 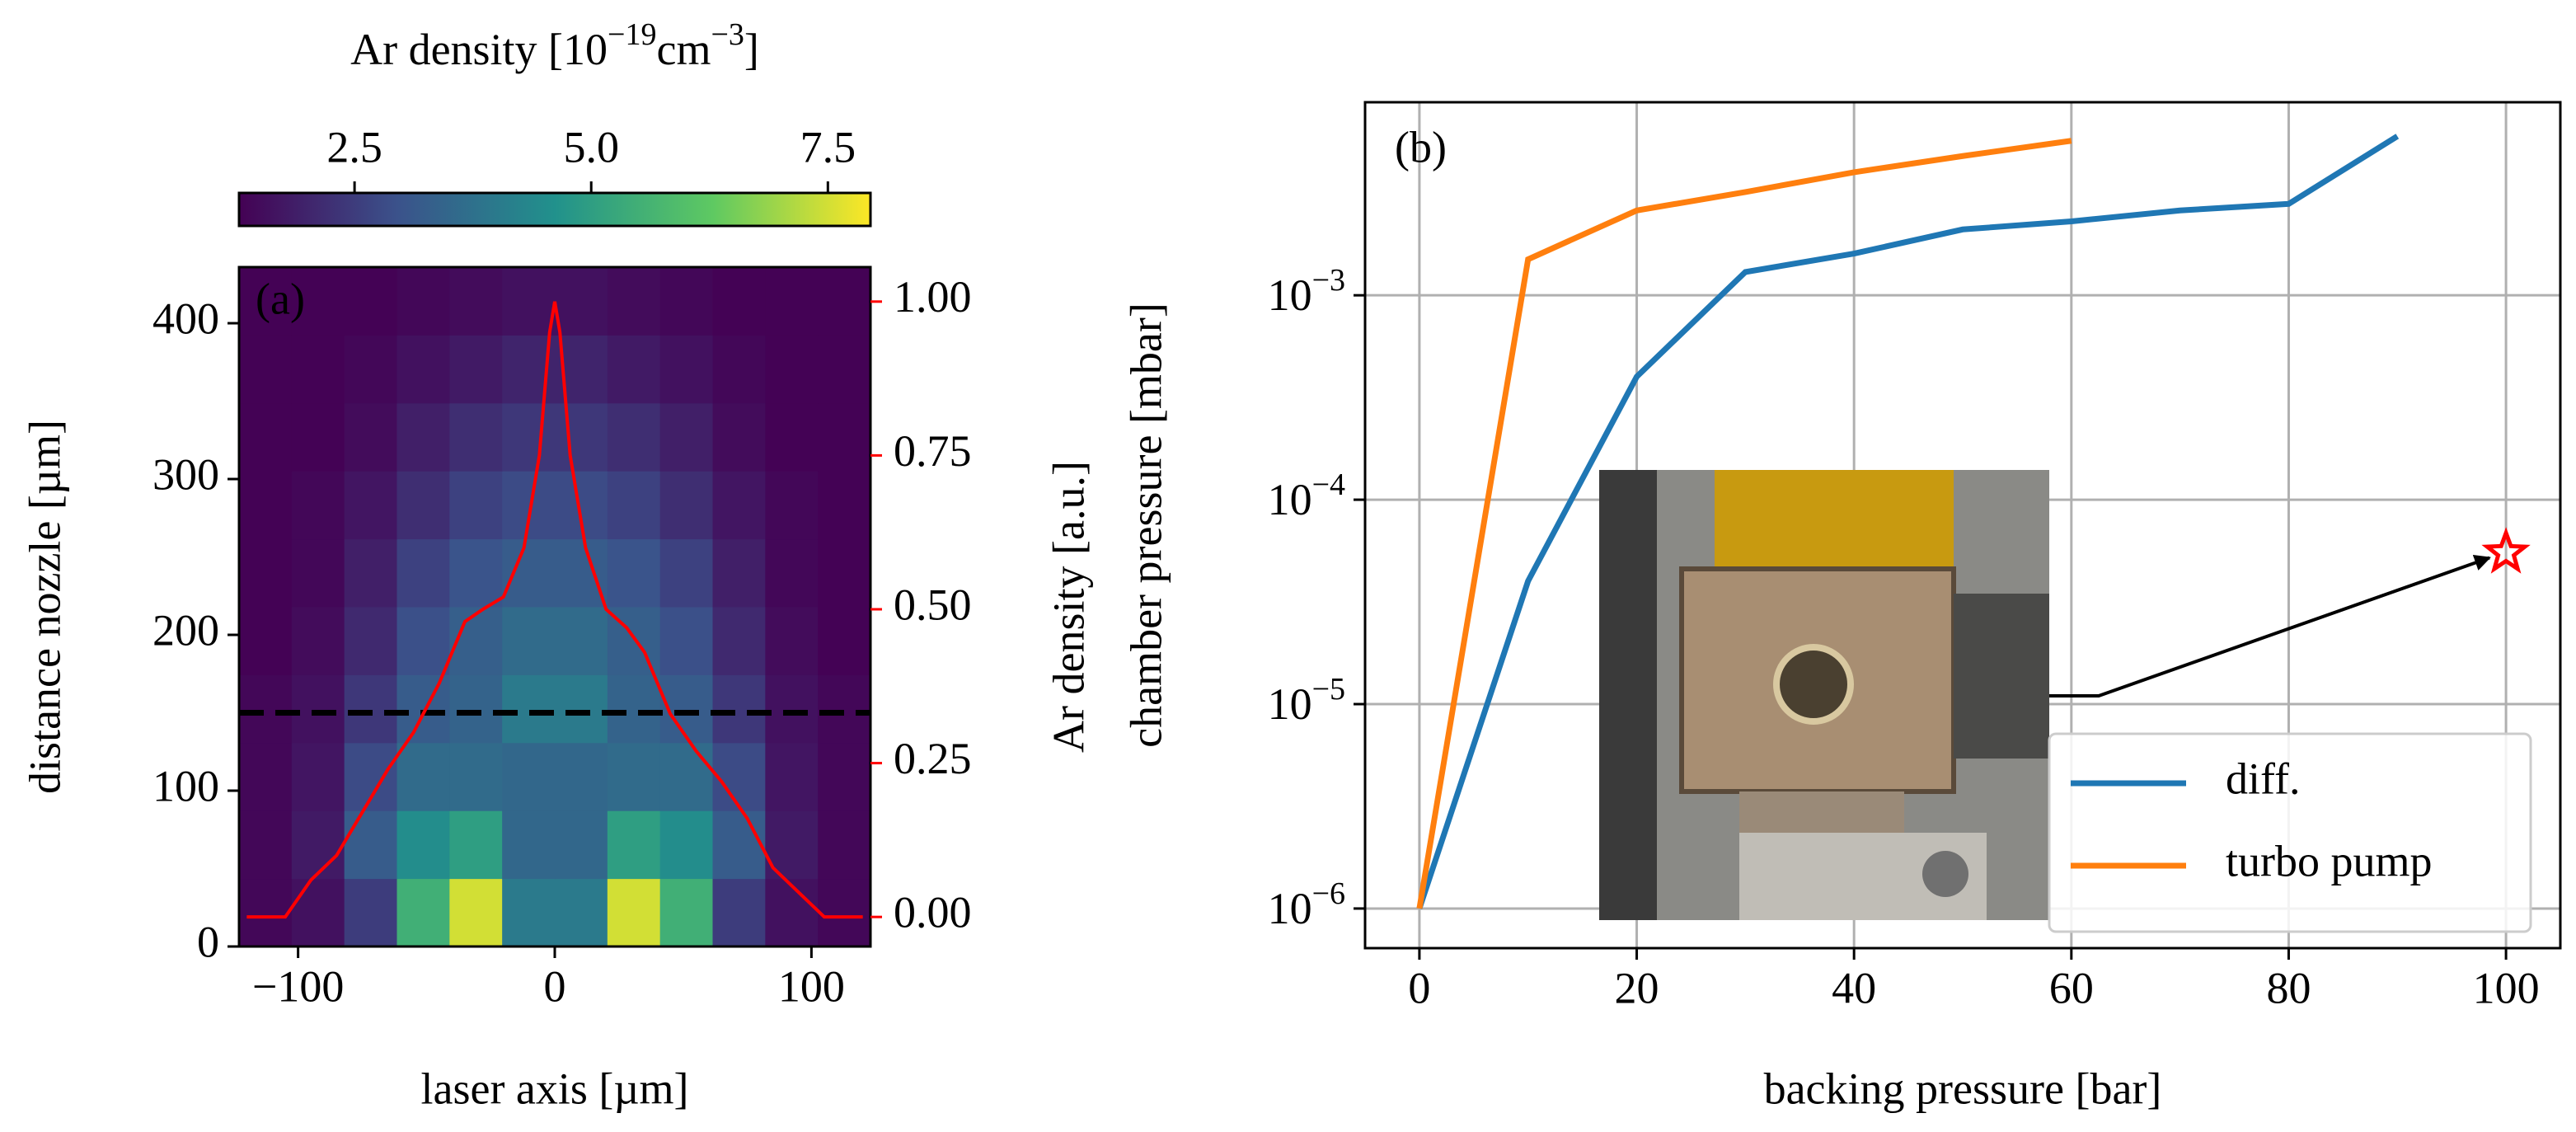 I want to click on panel-label: (b), so click(x=1421, y=146).